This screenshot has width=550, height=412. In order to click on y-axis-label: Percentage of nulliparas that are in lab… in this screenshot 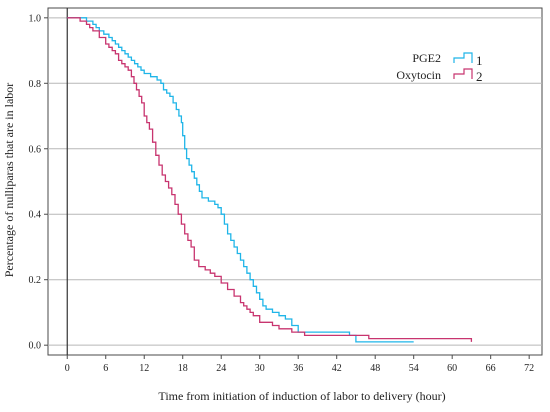, I will do `click(9, 180)`.